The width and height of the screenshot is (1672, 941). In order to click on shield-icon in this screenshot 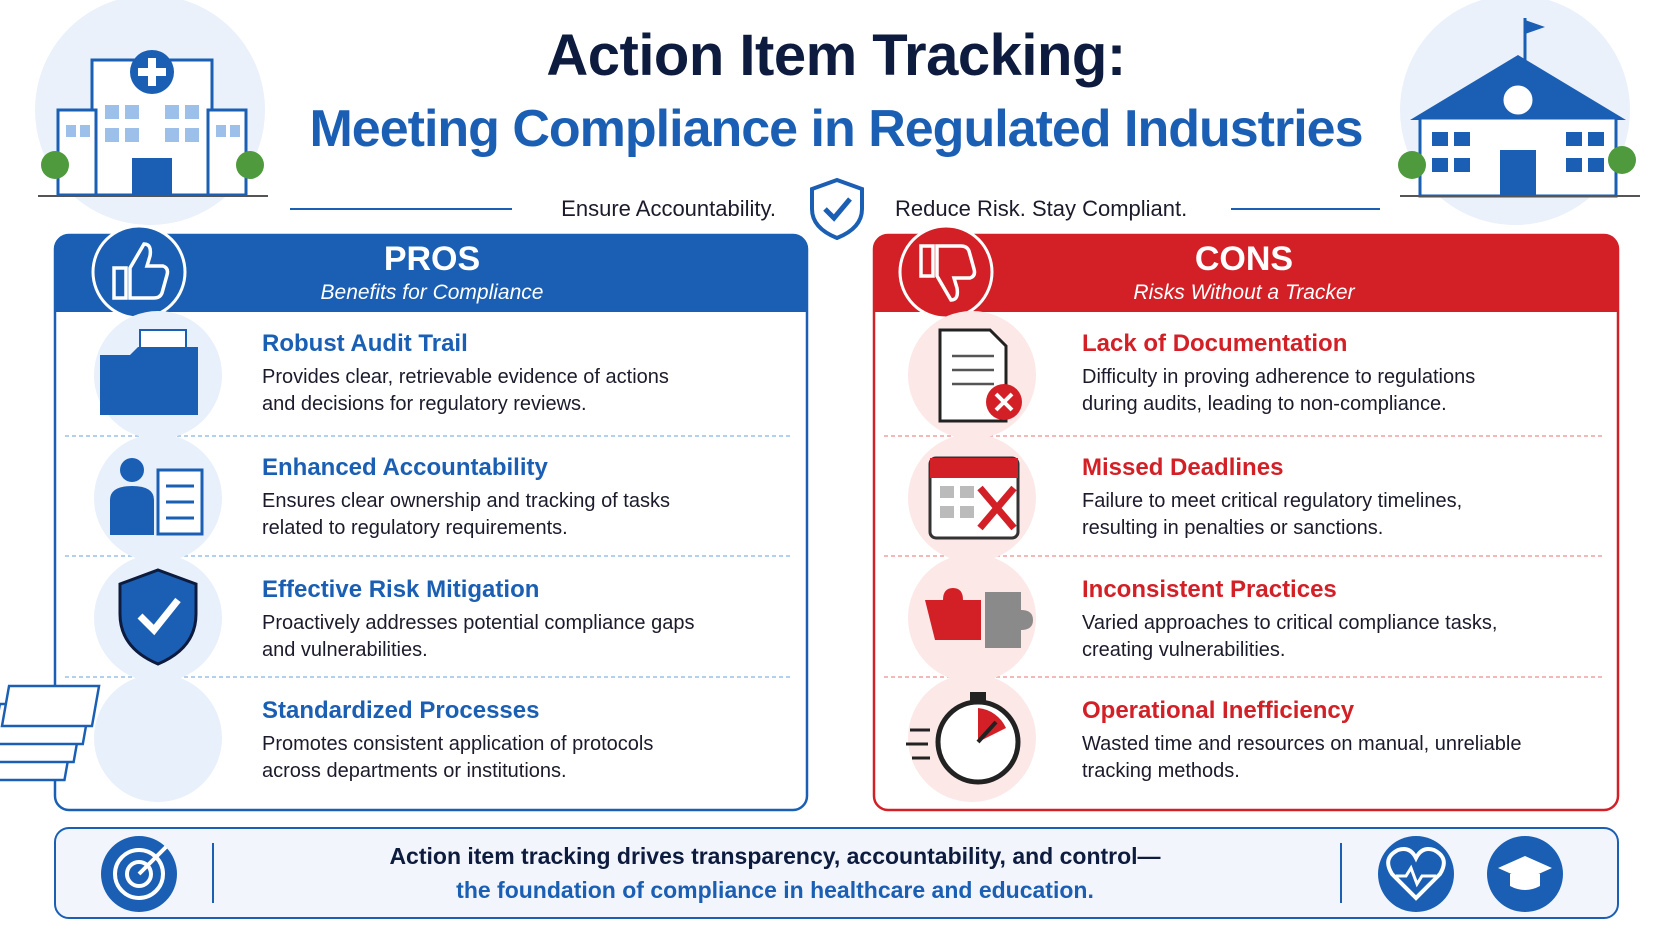, I will do `click(158, 617)`.